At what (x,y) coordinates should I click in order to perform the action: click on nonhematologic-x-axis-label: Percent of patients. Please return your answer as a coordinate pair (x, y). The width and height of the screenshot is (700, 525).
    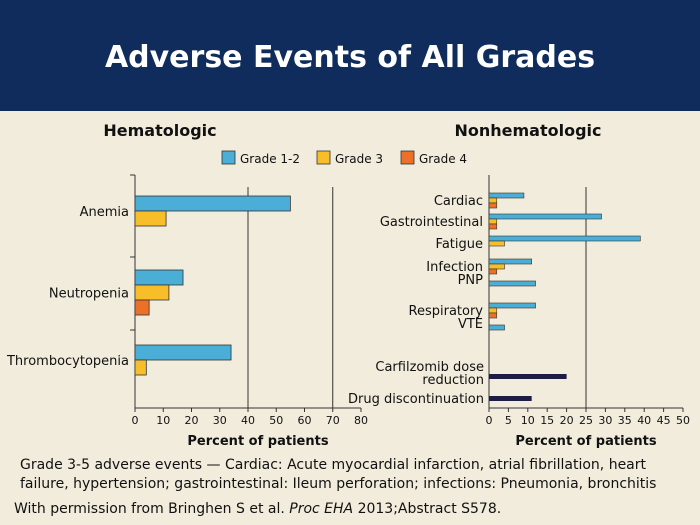
    Looking at the image, I should click on (585, 441).